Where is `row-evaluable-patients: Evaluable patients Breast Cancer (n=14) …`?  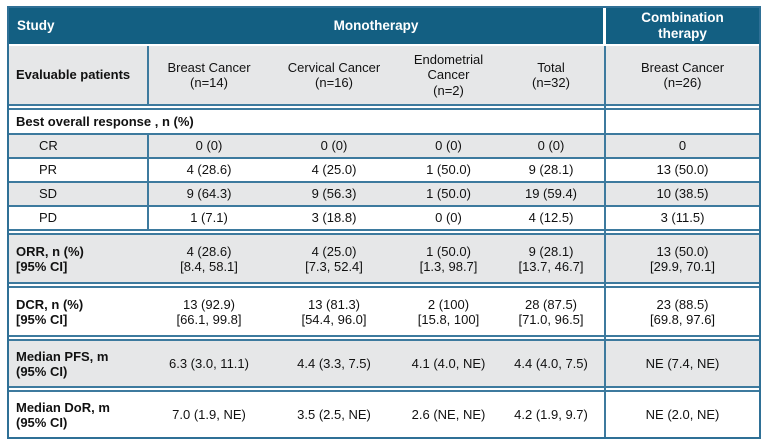 row-evaluable-patients: Evaluable patients Breast Cancer (n=14) … is located at coordinates (384, 75).